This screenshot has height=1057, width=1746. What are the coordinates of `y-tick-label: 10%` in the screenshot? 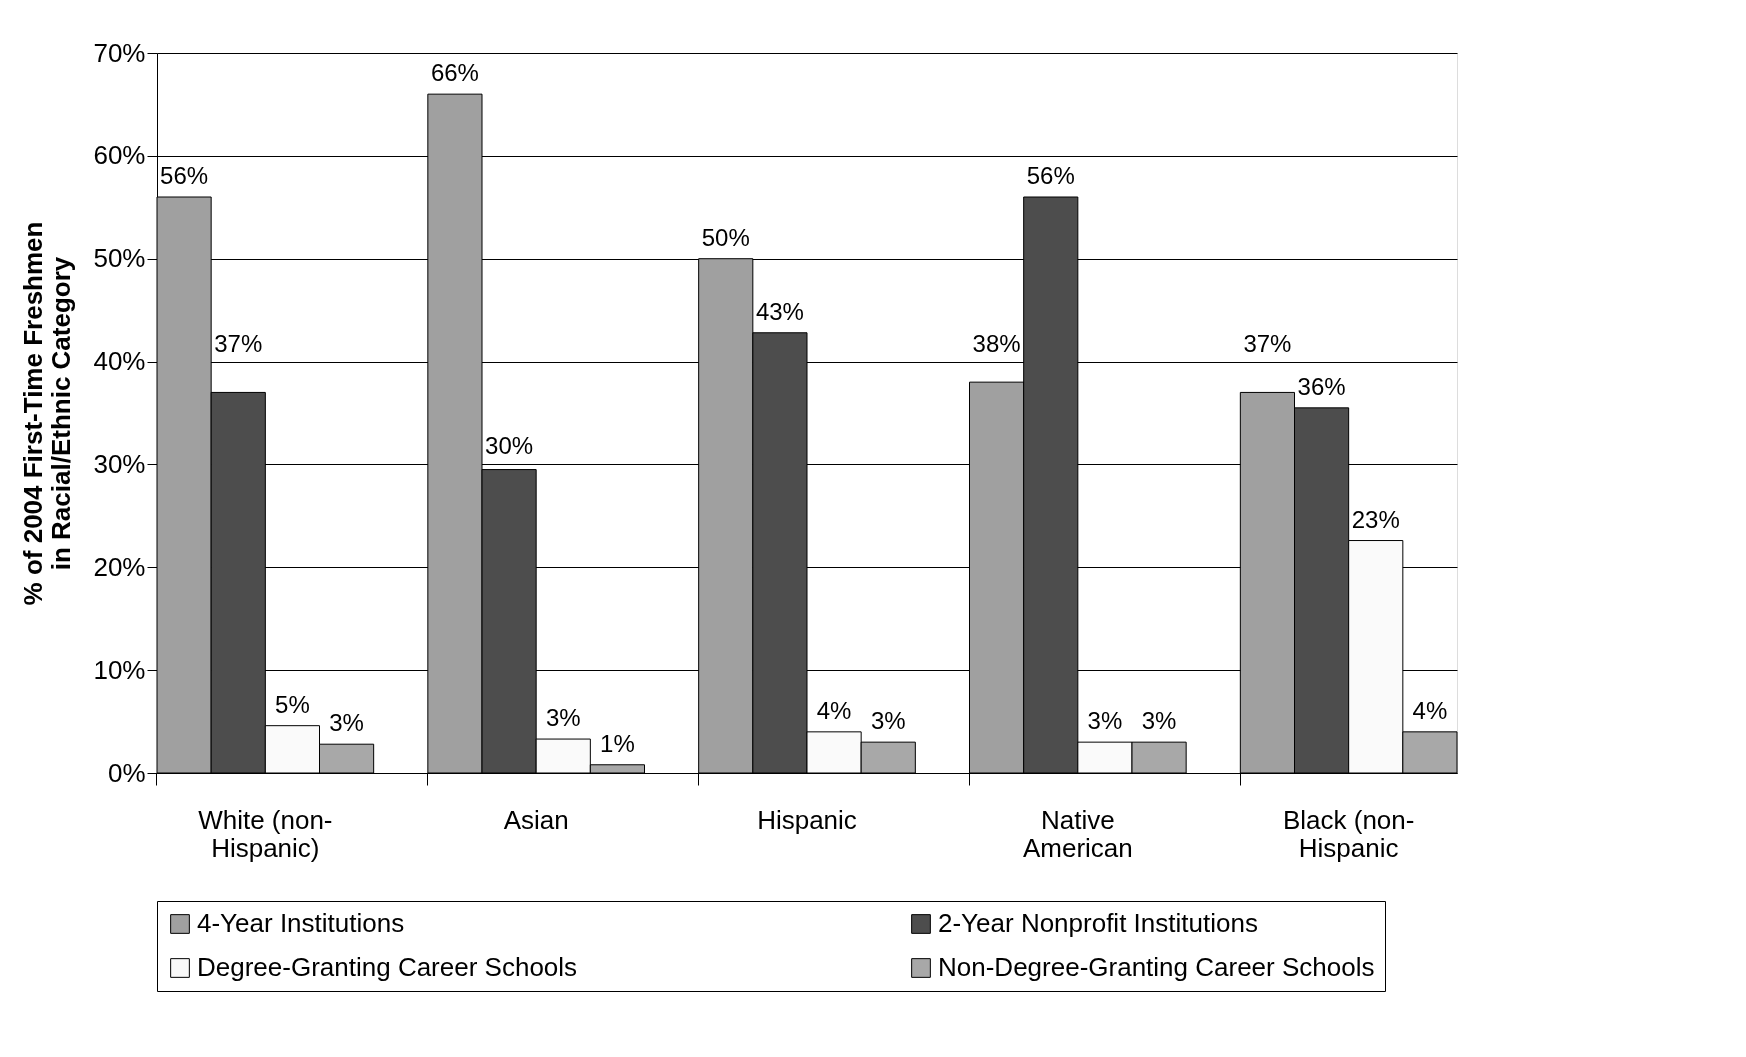 It's located at (119, 669).